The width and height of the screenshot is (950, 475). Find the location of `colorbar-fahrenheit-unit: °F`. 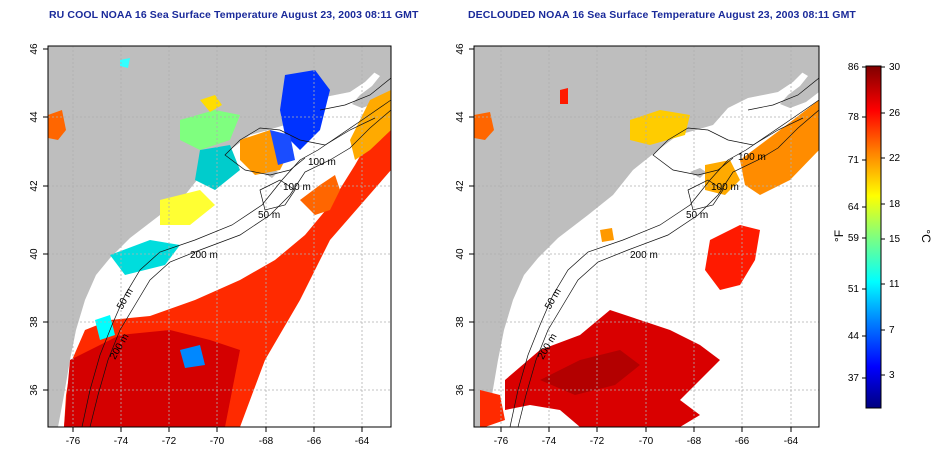

colorbar-fahrenheit-unit: °F is located at coordinates (839, 236).